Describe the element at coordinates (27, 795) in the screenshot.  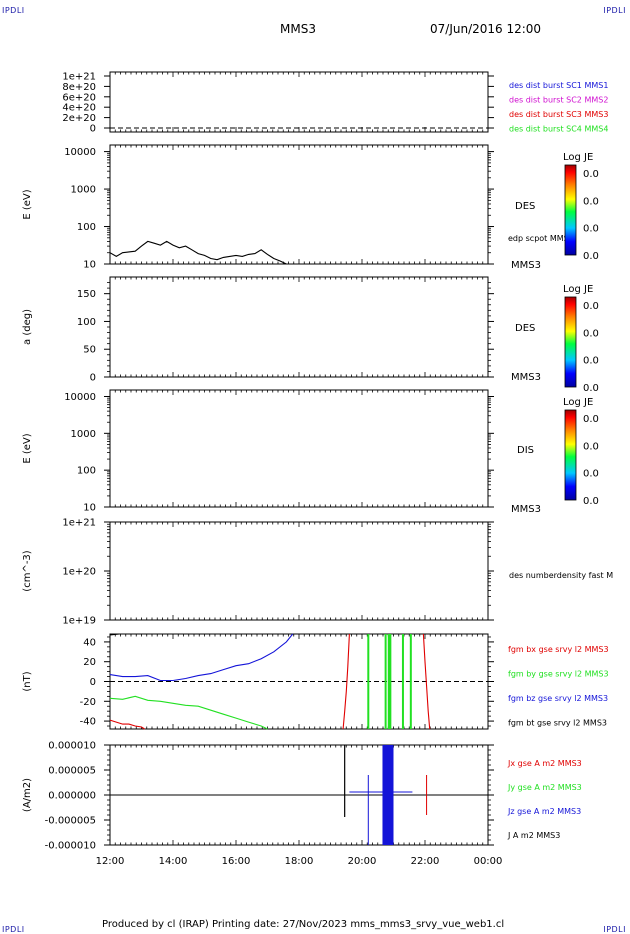
I see `current-ylabel: (A/m2)` at that location.